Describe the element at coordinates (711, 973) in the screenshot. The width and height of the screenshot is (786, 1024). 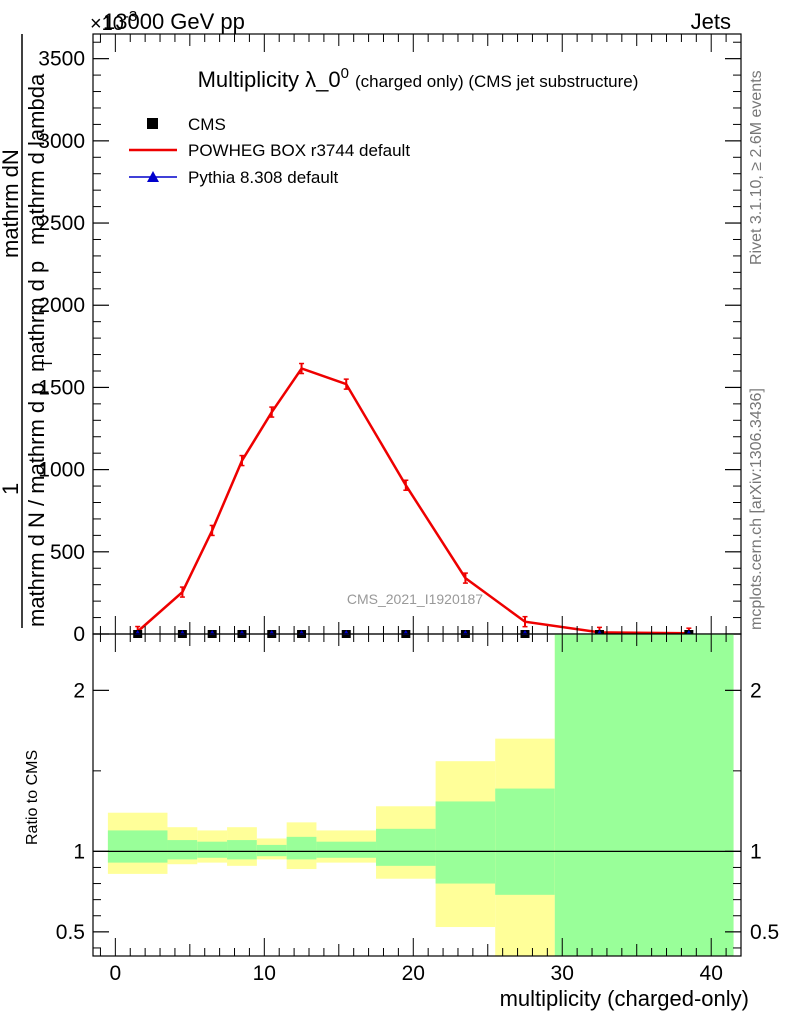
I see `x-tick-label: 40` at that location.